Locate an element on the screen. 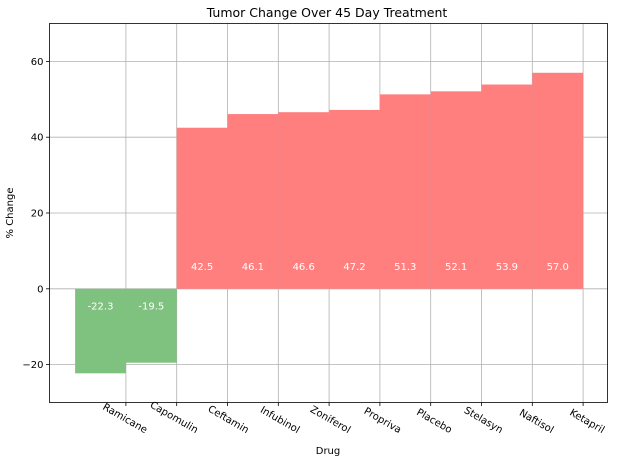 The height and width of the screenshot is (463, 617). x-tick-label-naftisol: Naftisol is located at coordinates (536, 422).